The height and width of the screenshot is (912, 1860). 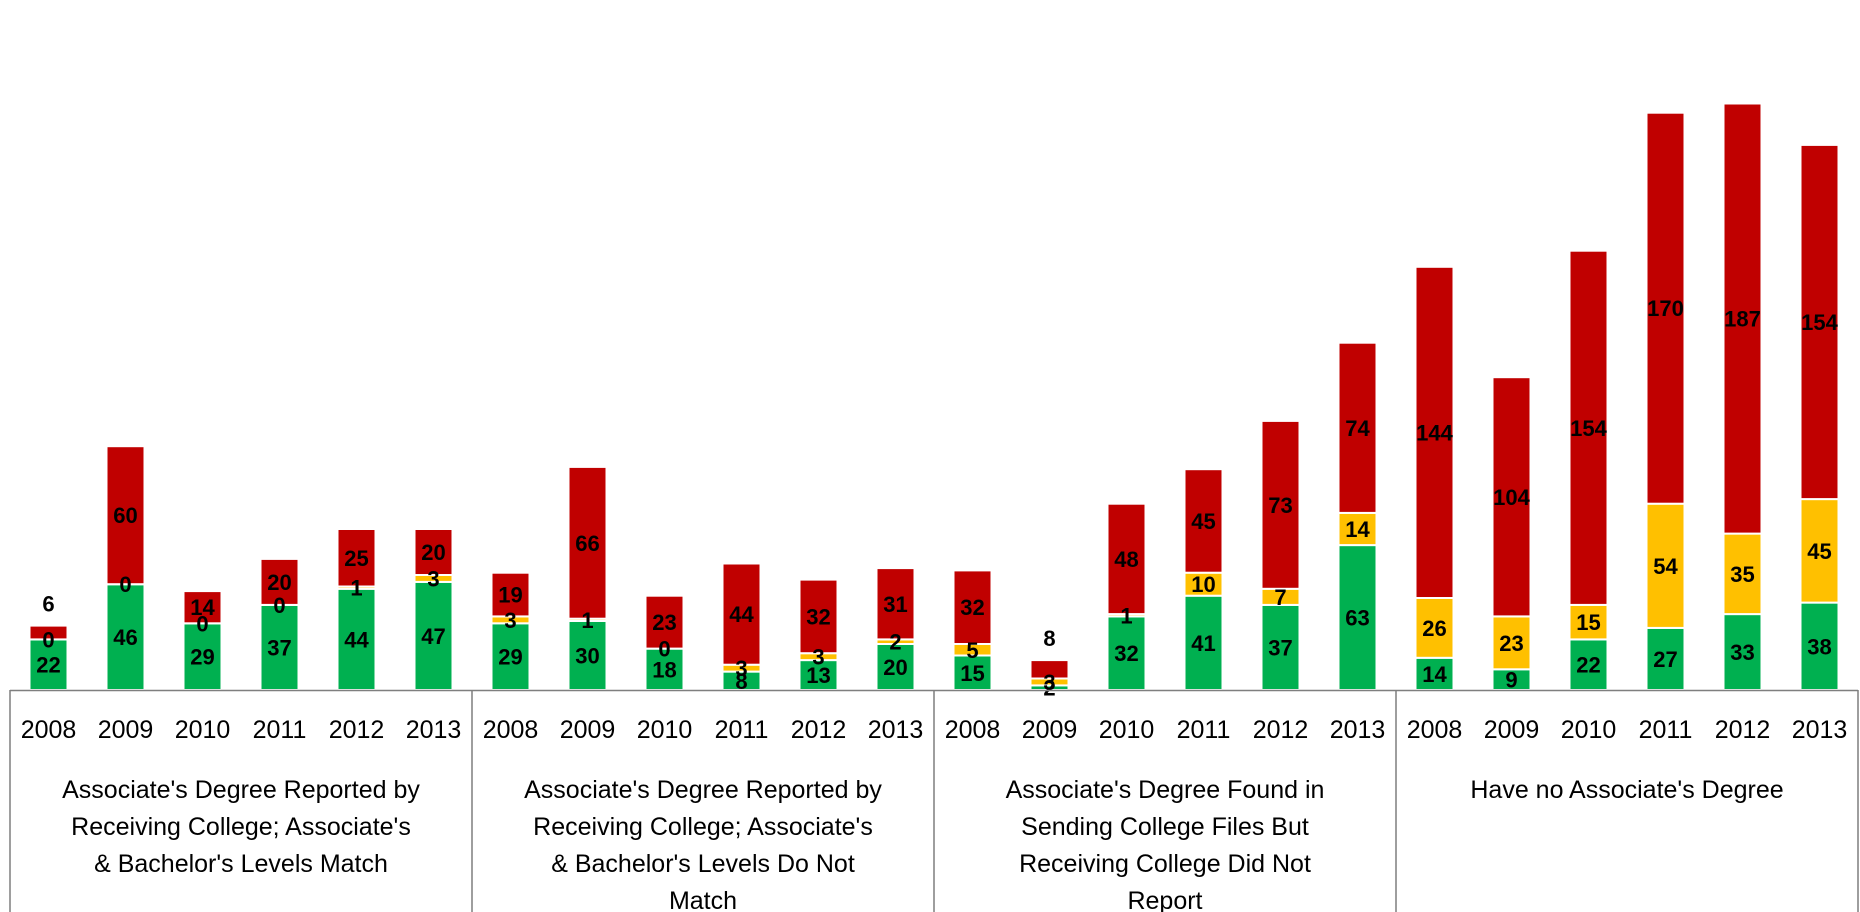 I want to click on data-label: 73, so click(x=1280, y=505).